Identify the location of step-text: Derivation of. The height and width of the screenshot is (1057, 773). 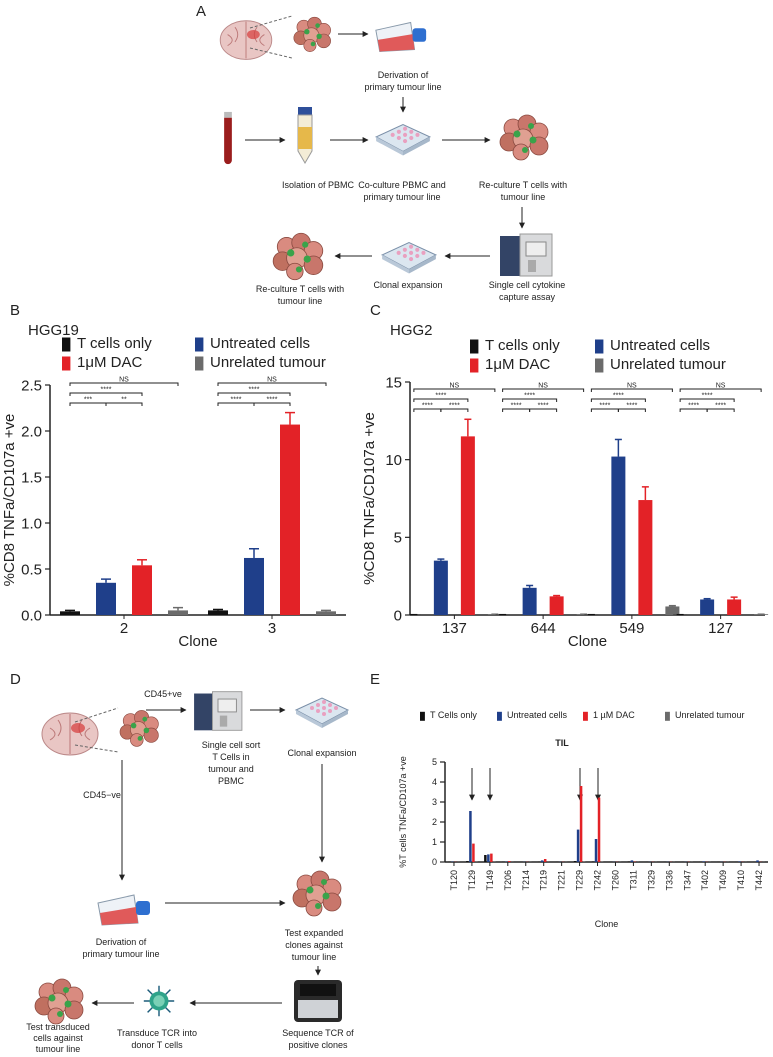
(403, 75).